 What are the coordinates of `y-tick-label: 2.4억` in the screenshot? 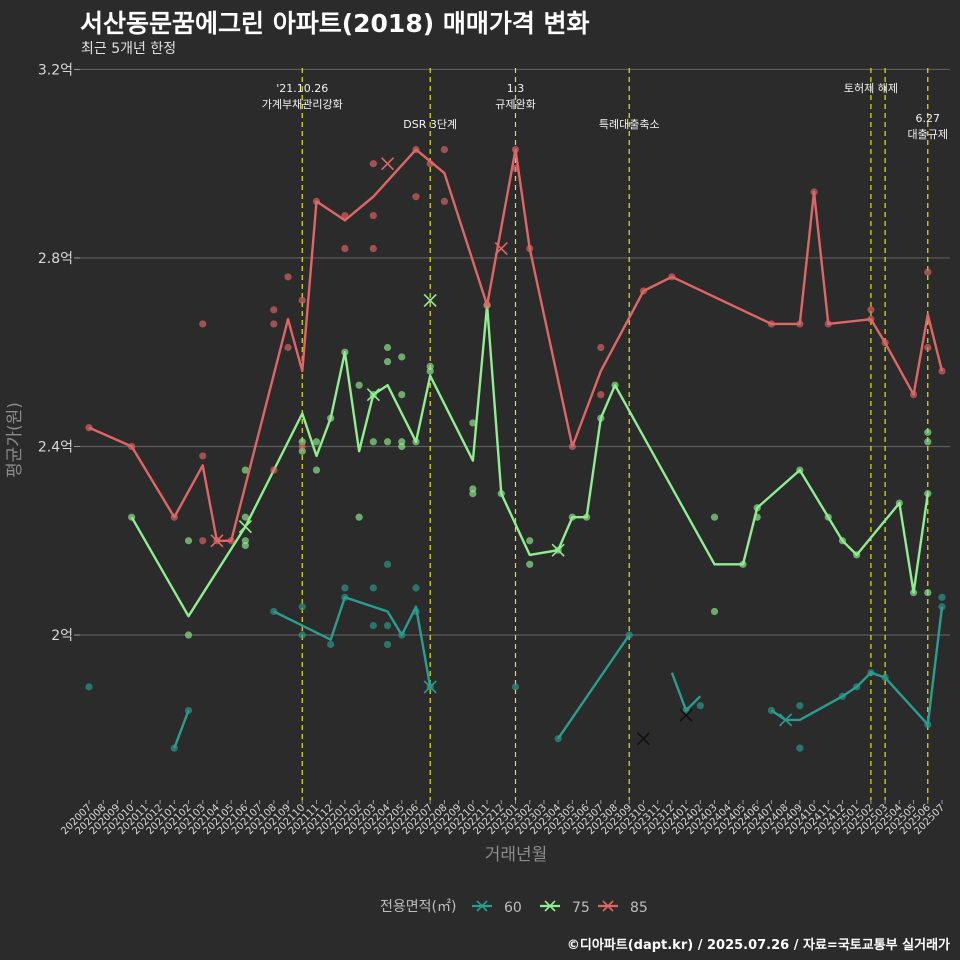 It's located at (55, 447).